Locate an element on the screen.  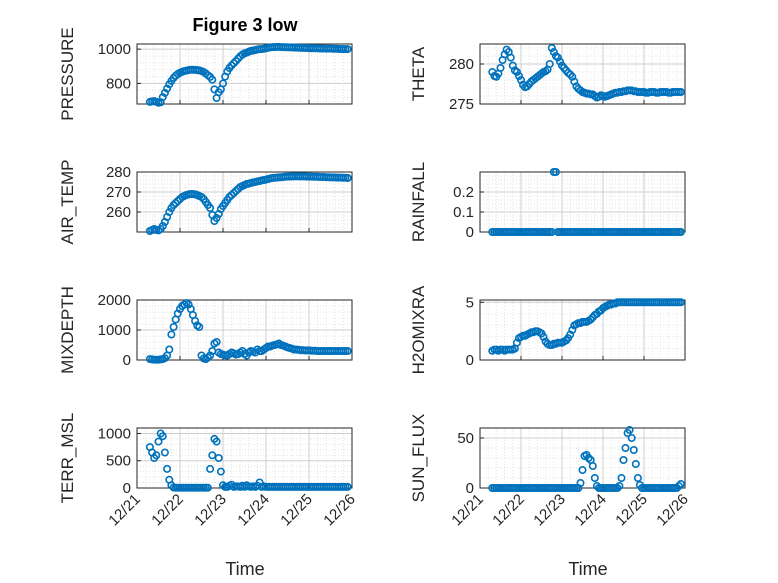
theta-ylabel: THETA is located at coordinates (418, 73).